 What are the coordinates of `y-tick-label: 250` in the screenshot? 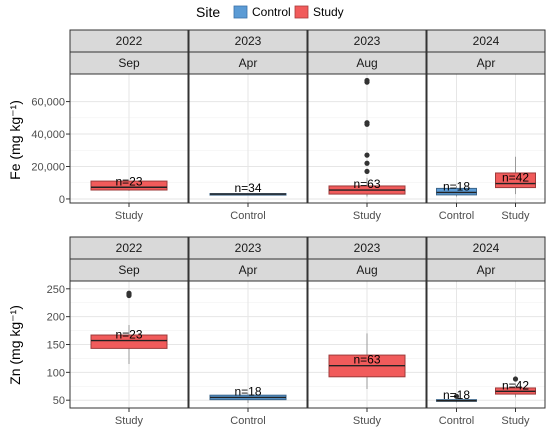 It's located at (56, 290).